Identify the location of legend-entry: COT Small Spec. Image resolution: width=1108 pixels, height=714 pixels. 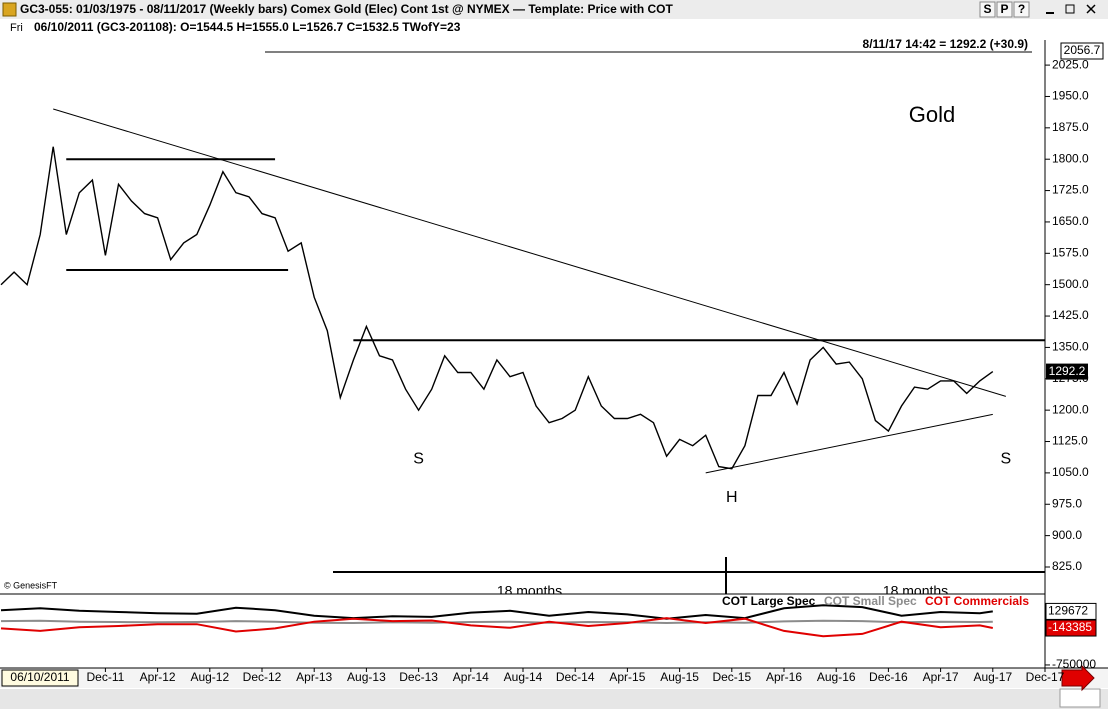
(870, 601).